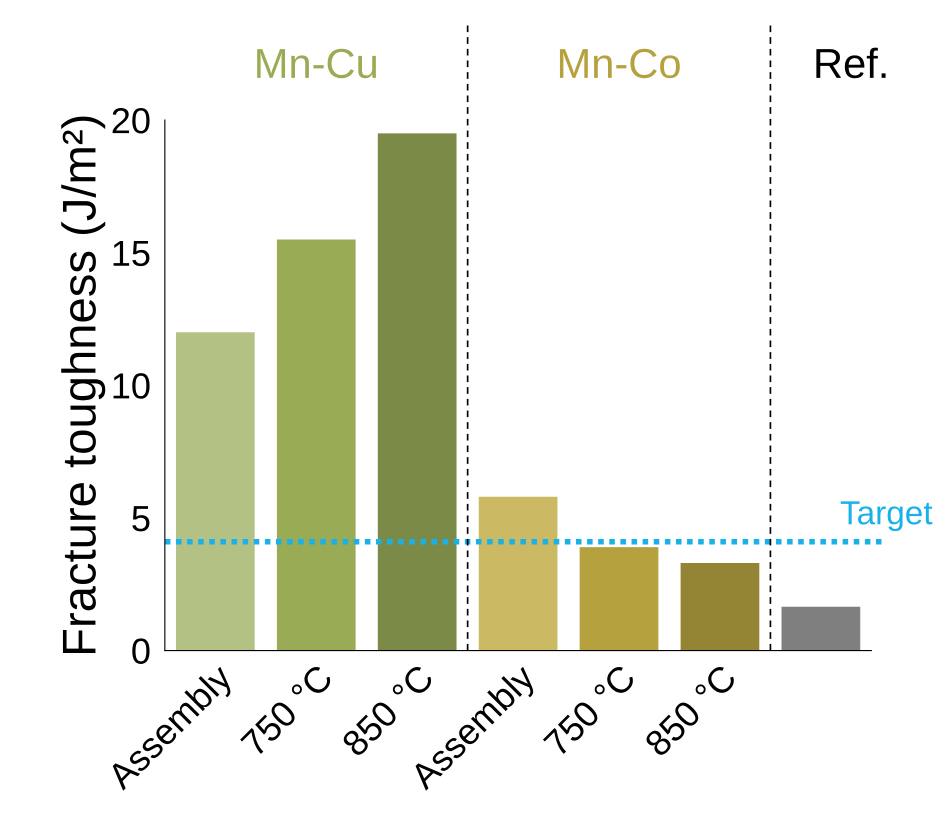 The width and height of the screenshot is (942, 834). What do you see at coordinates (83, 385) in the screenshot?
I see `y-axis-title: Fracture toughness (J/m²)` at bounding box center [83, 385].